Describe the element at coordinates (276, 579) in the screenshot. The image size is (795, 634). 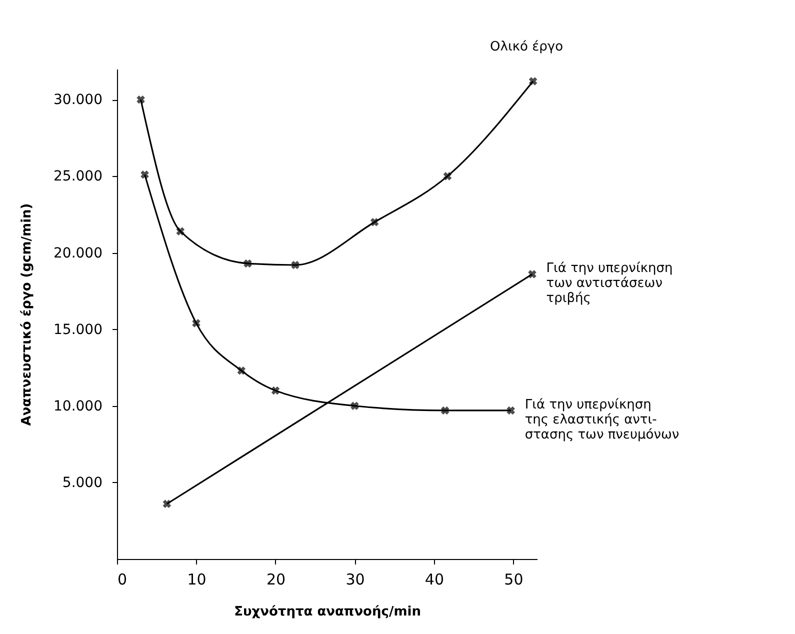
I see `x-tick-label: 20` at that location.